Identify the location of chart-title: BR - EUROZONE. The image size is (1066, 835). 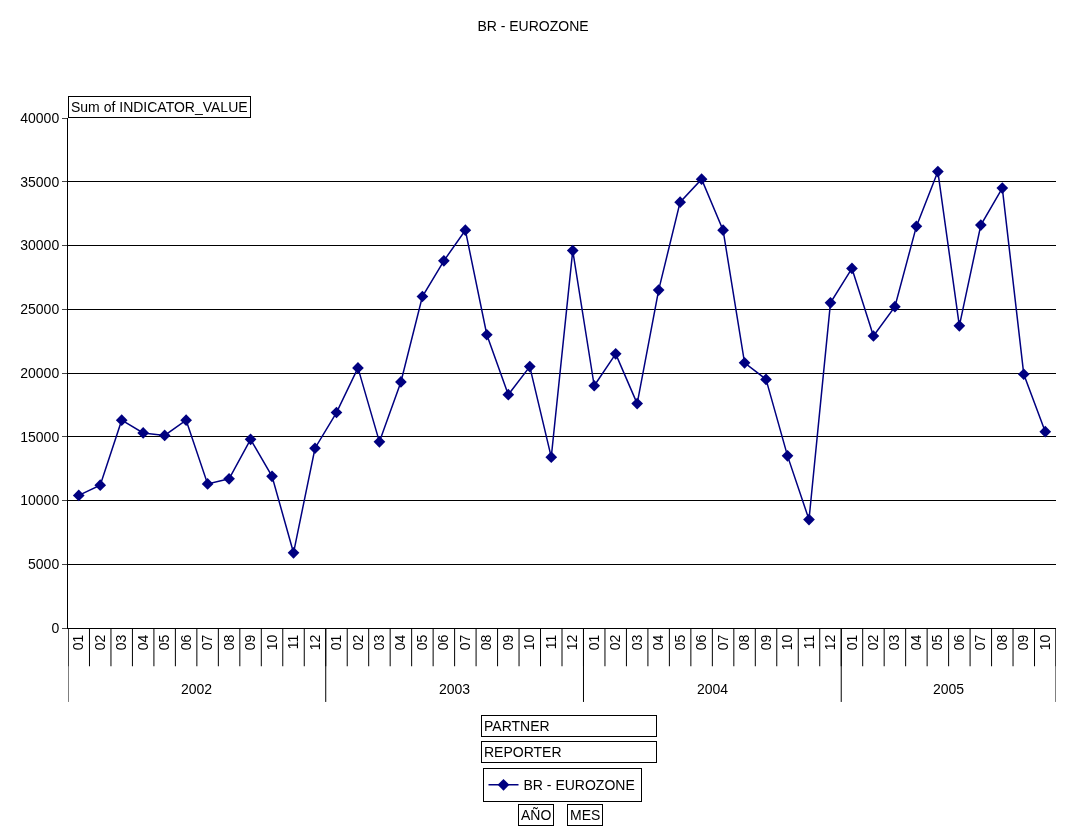
(533, 25).